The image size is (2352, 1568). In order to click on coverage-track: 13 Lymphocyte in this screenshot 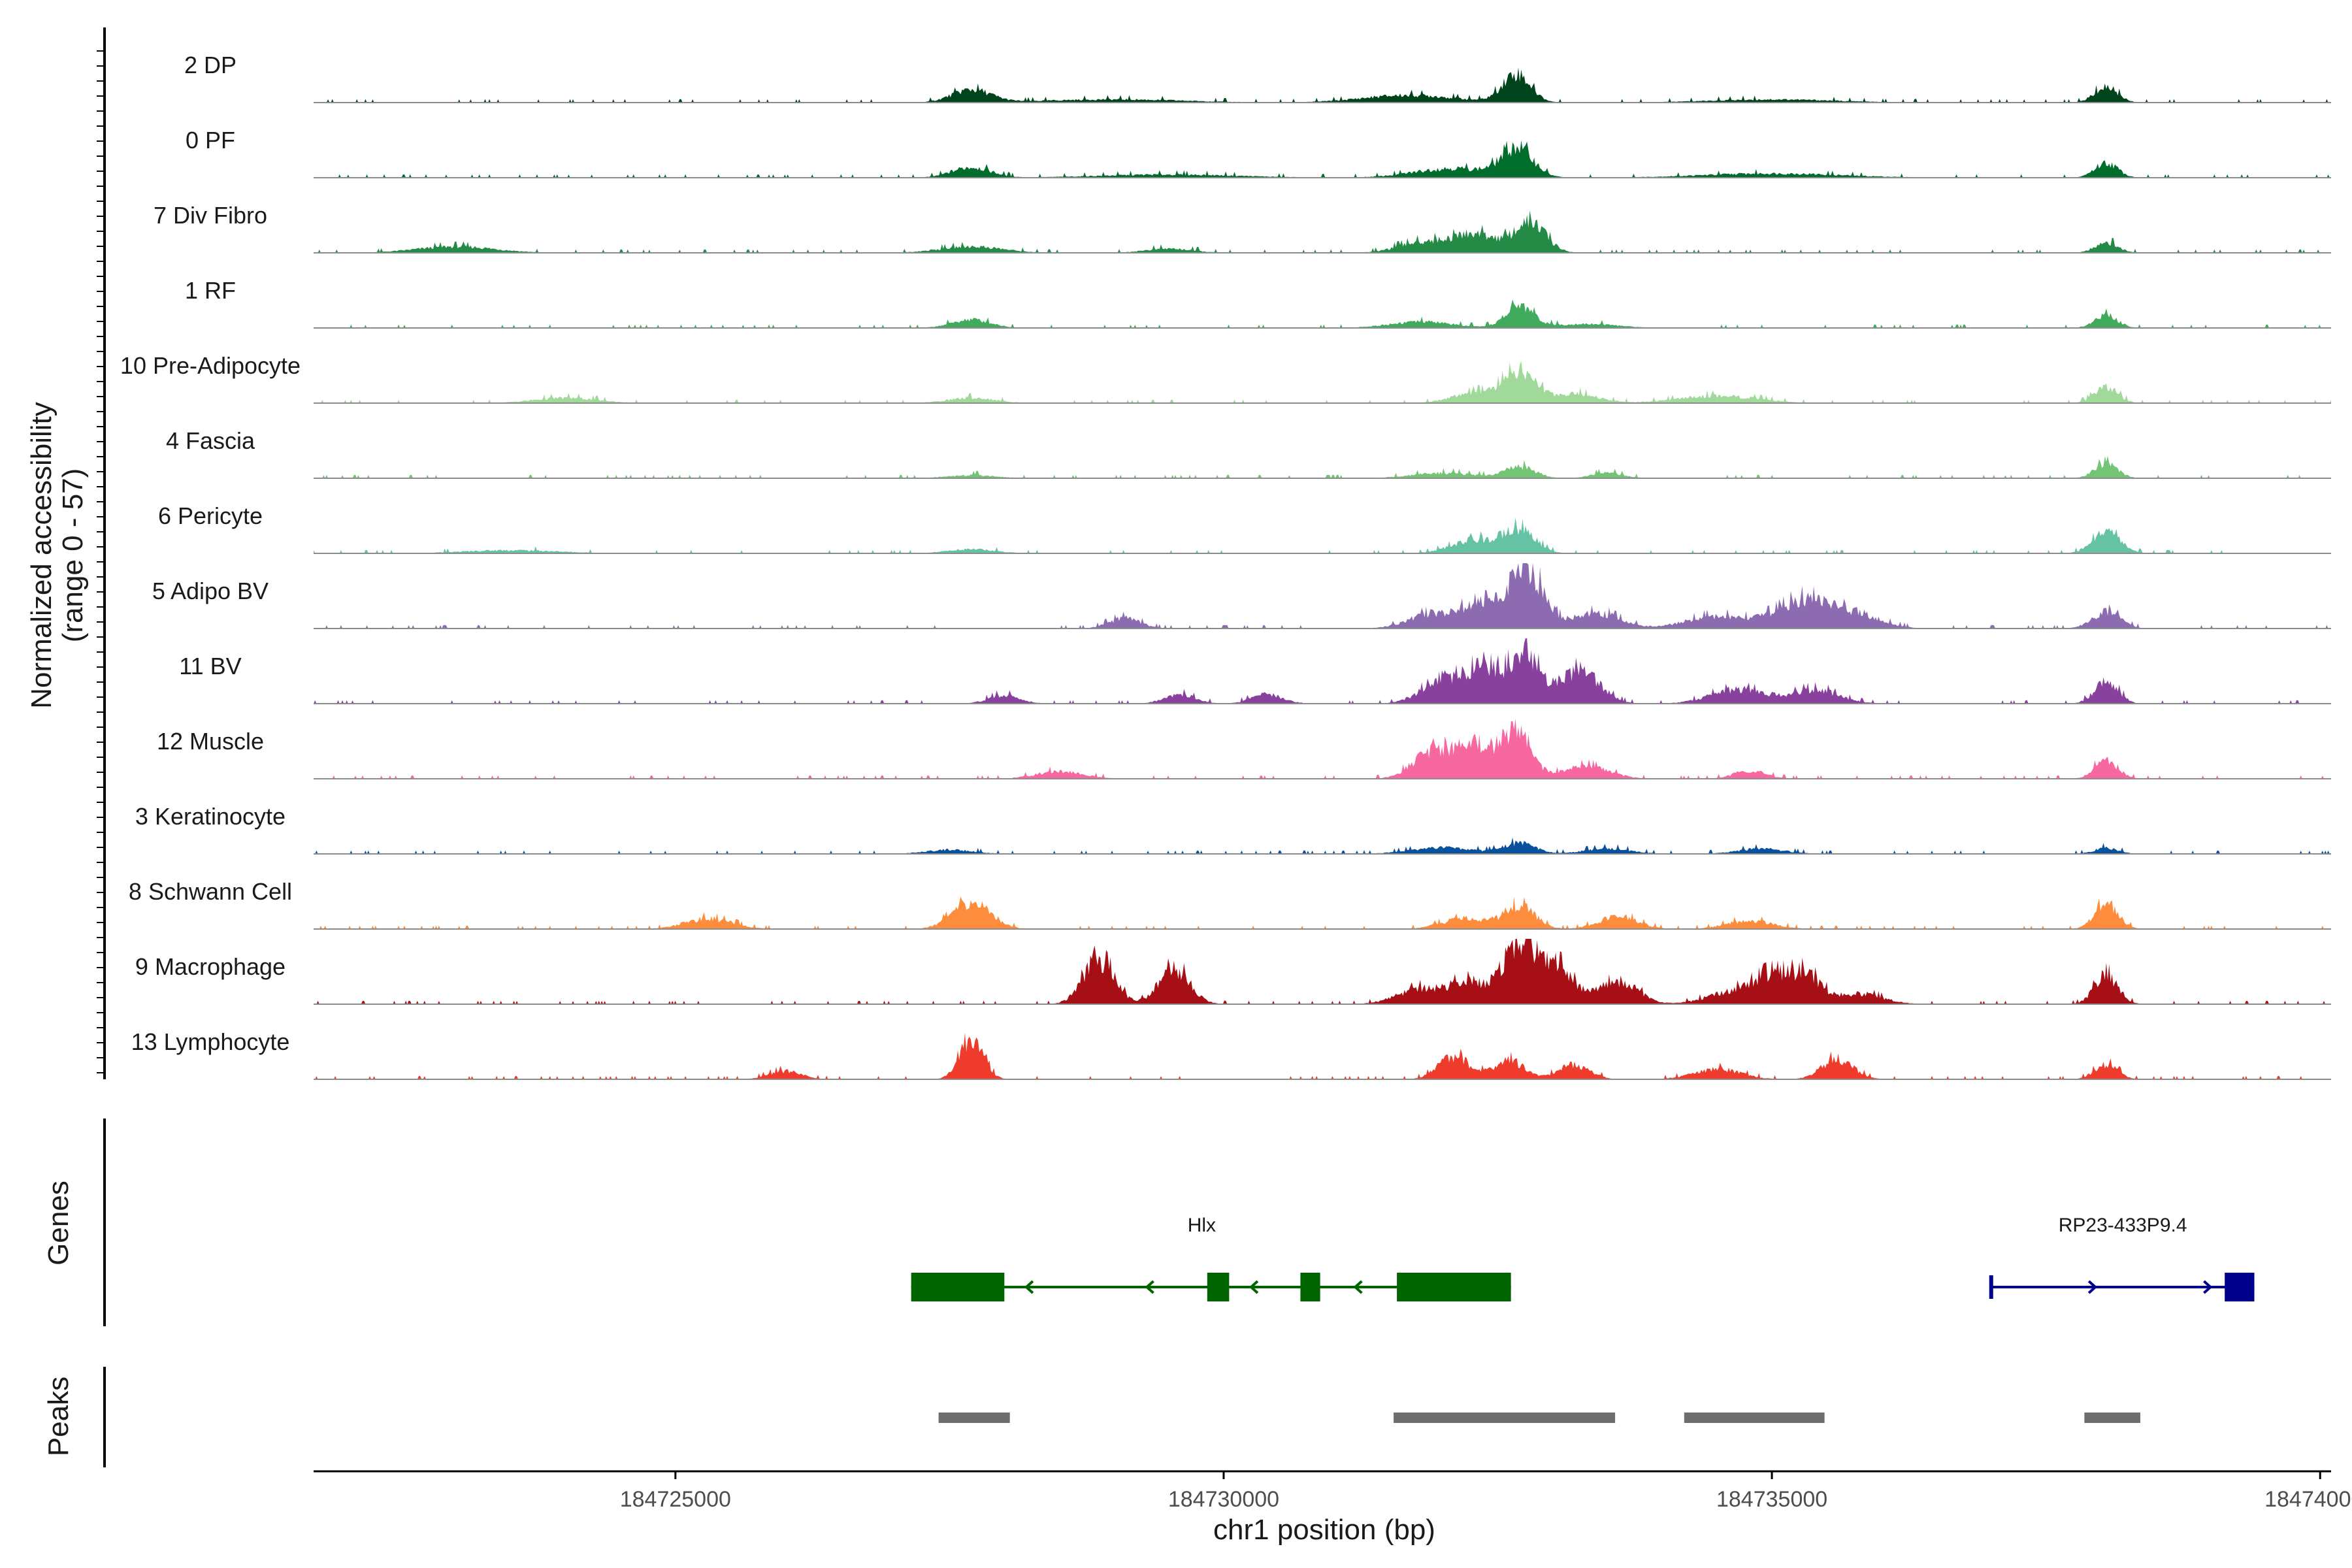, I will do `click(1231, 1054)`.